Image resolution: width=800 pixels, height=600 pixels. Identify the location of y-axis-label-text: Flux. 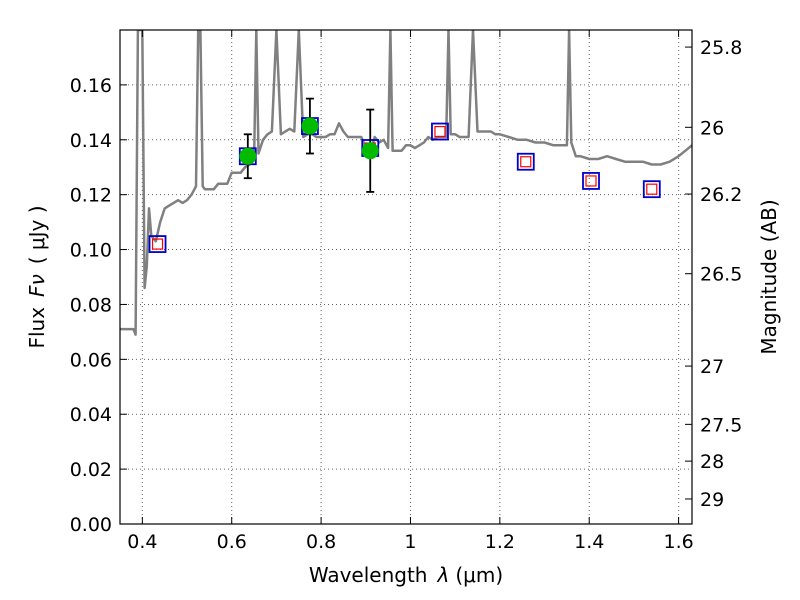
(37, 328).